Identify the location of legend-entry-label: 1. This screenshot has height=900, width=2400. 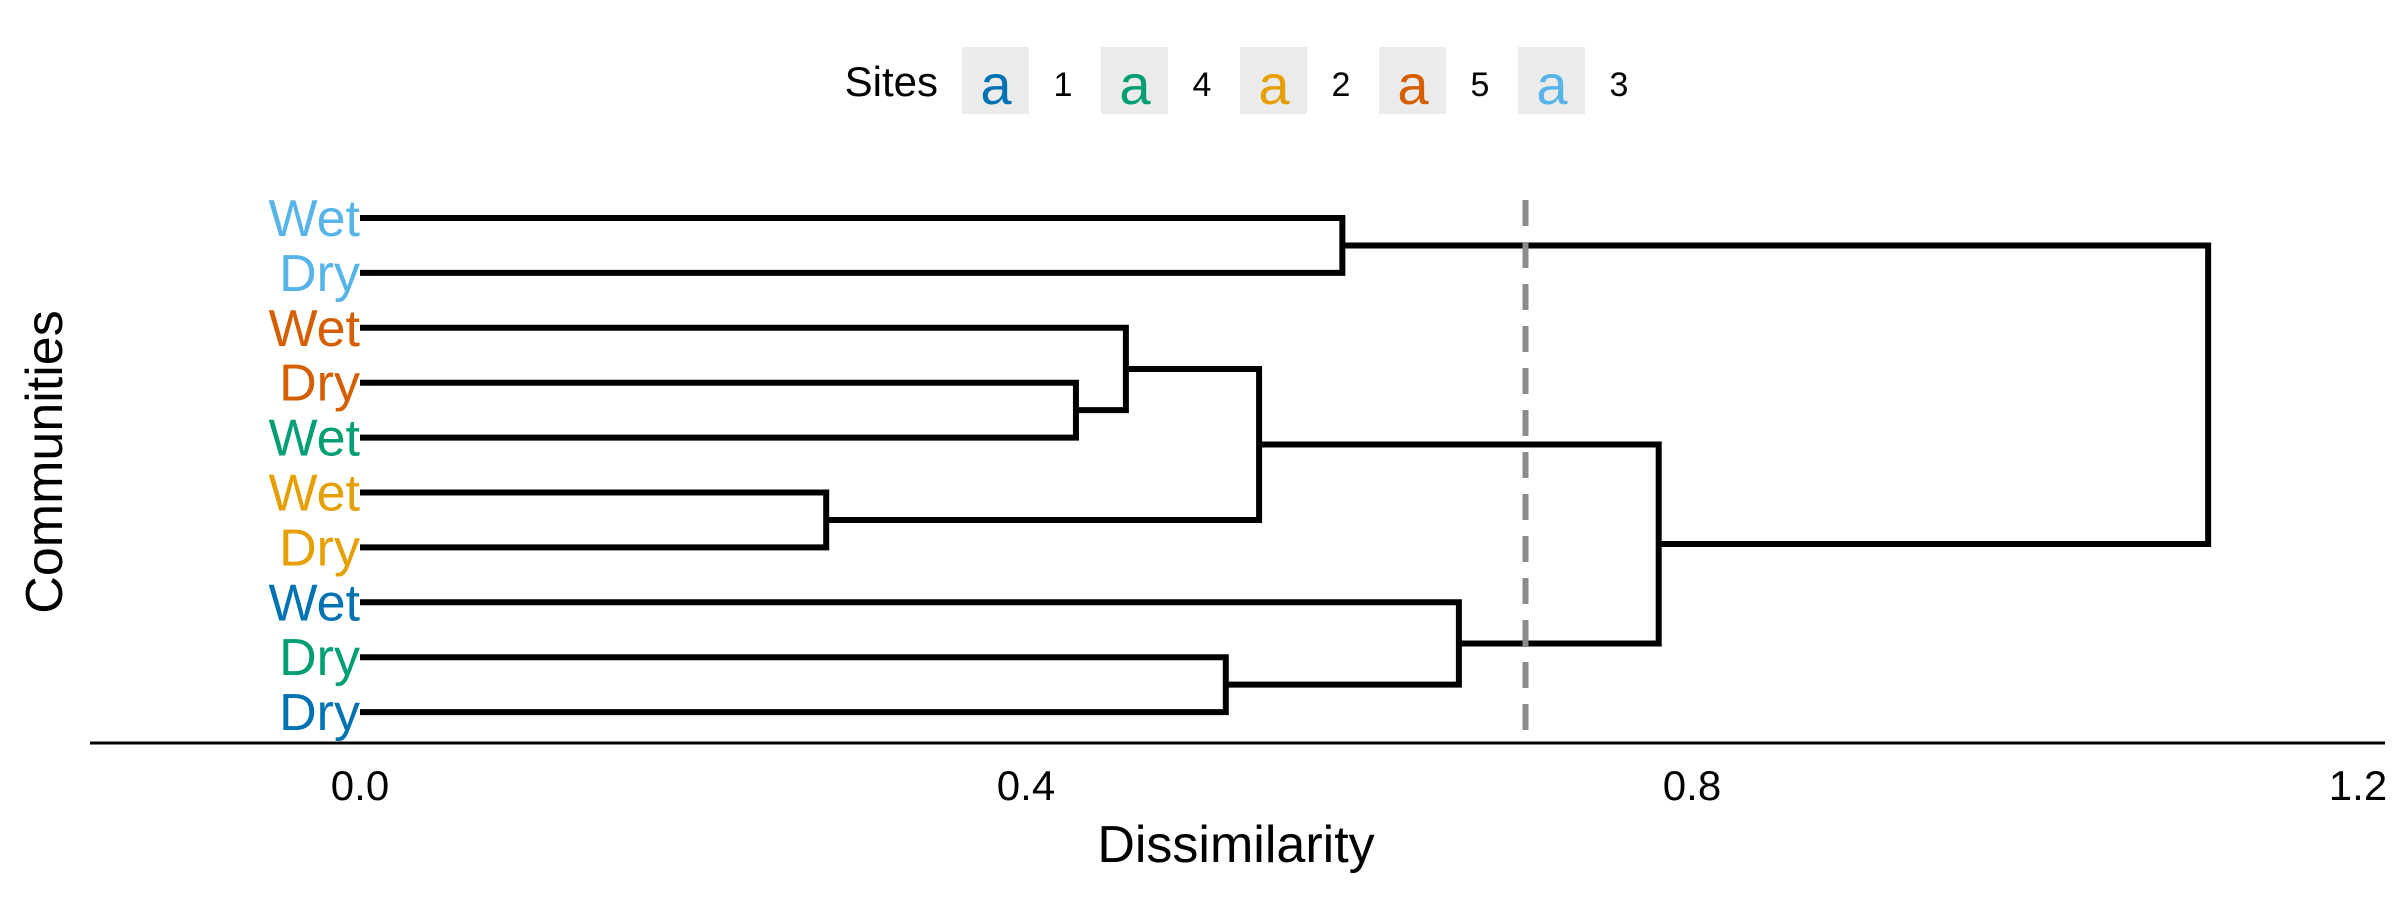
(1063, 85).